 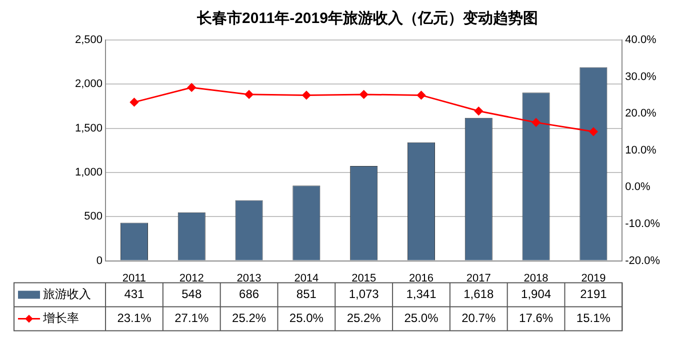 What do you see at coordinates (641, 150) in the screenshot?
I see `y2-tick-label: 10.0%` at bounding box center [641, 150].